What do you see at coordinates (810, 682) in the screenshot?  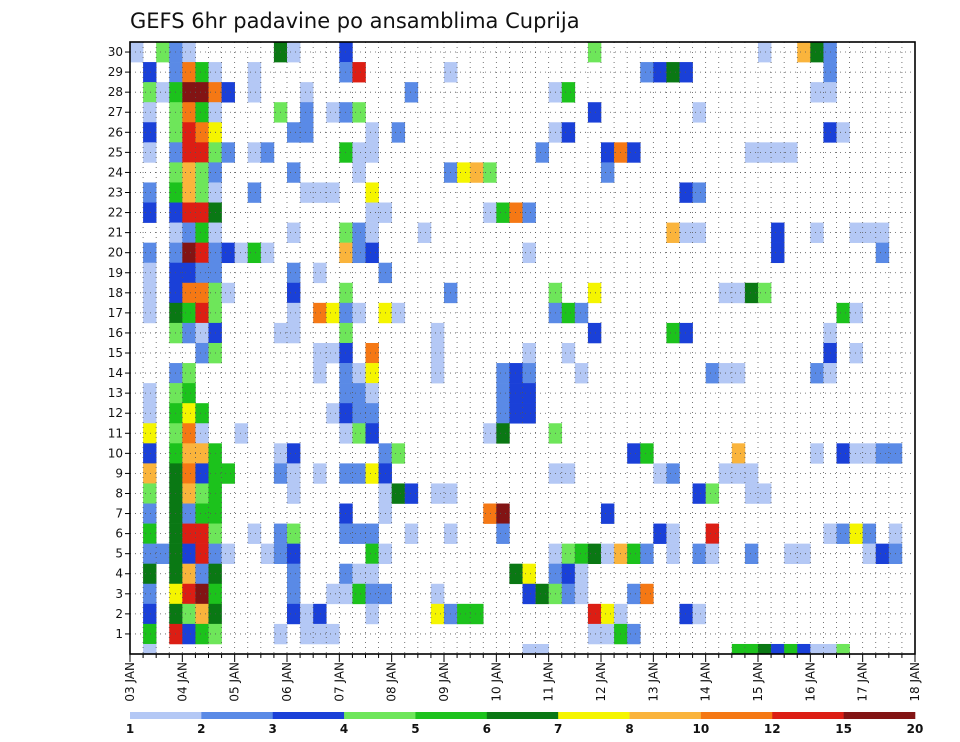 I see `x-tick-label: 16 JAN` at bounding box center [810, 682].